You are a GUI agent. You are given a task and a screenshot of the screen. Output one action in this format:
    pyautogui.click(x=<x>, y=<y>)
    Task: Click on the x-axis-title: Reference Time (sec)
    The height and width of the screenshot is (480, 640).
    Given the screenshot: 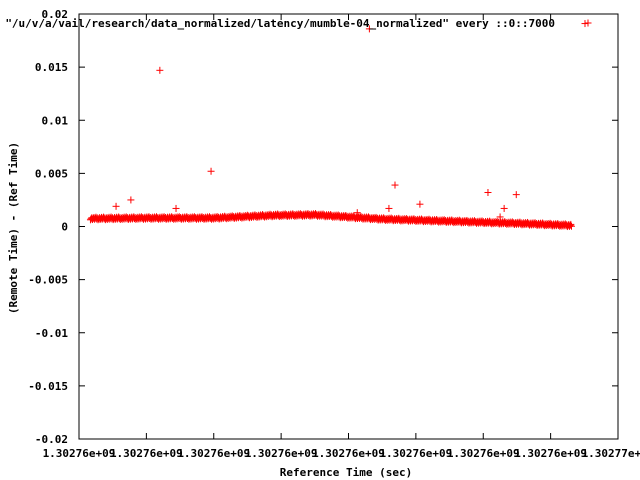 What is the action you would take?
    pyautogui.click(x=346, y=472)
    